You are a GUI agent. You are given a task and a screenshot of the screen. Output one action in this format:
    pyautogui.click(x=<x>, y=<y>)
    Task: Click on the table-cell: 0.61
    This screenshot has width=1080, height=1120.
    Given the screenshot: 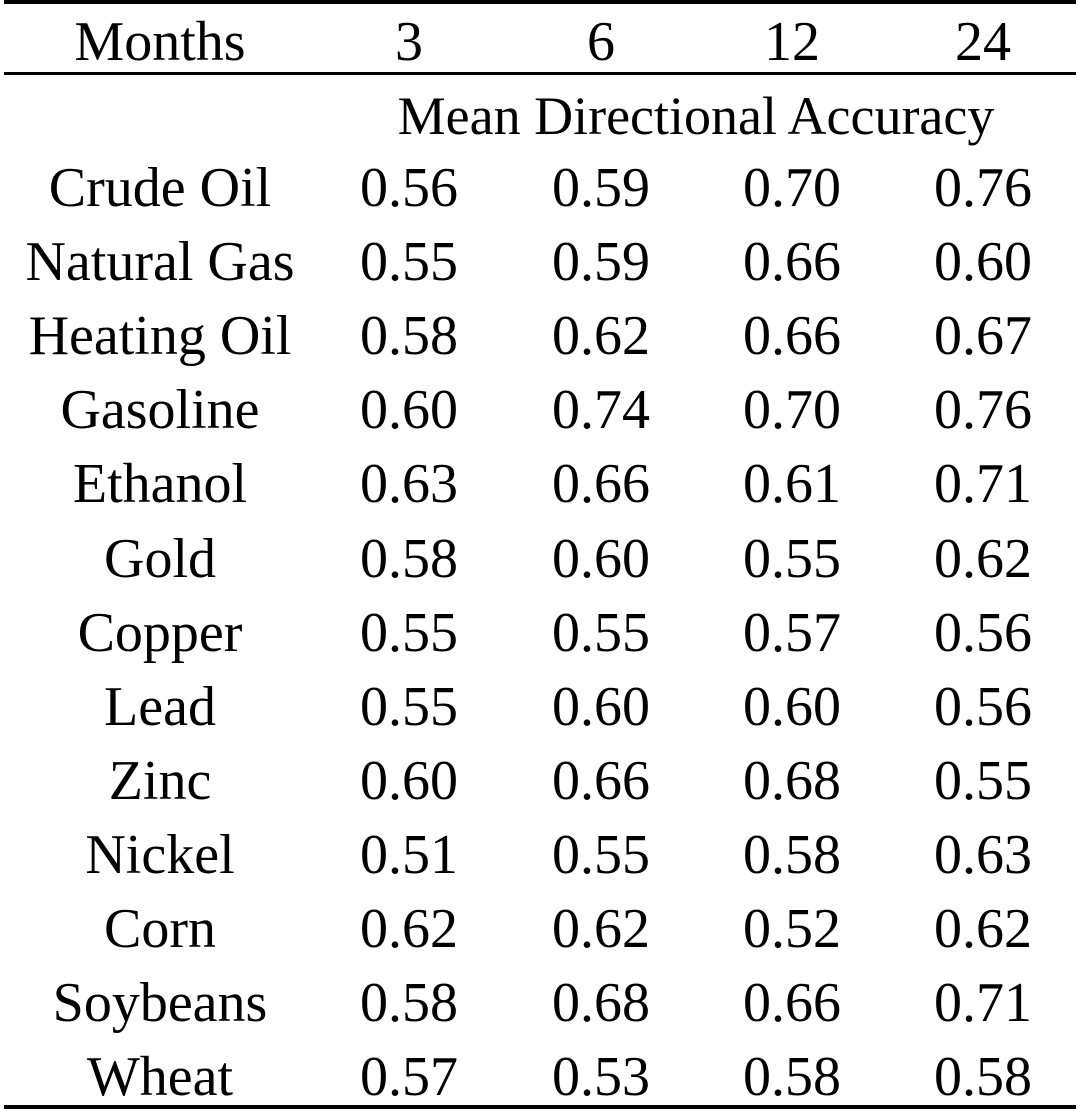 What is the action you would take?
    pyautogui.click(x=792, y=484)
    